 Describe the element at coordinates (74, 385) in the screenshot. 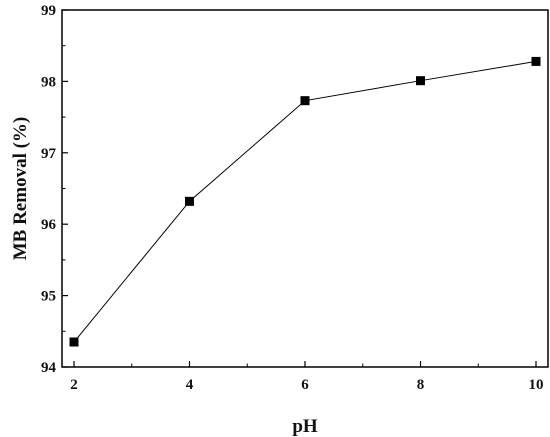

I see `x-tick-label: 2` at that location.